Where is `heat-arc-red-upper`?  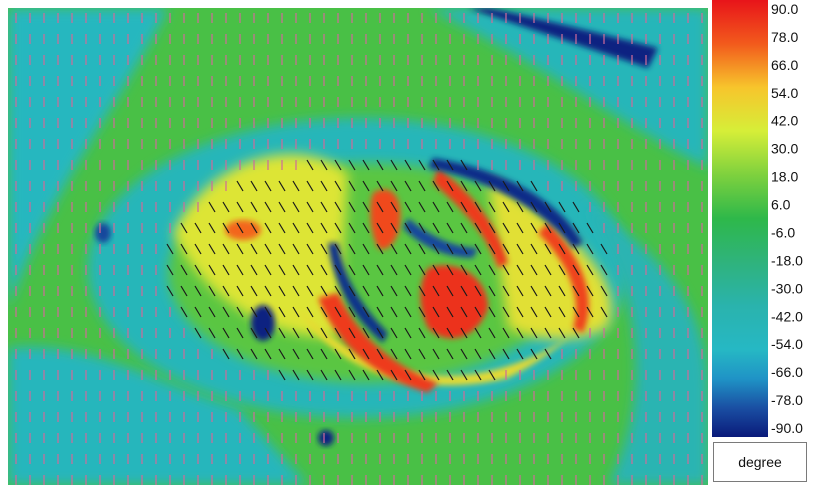 heat-arc-red-upper is located at coordinates (470, 218).